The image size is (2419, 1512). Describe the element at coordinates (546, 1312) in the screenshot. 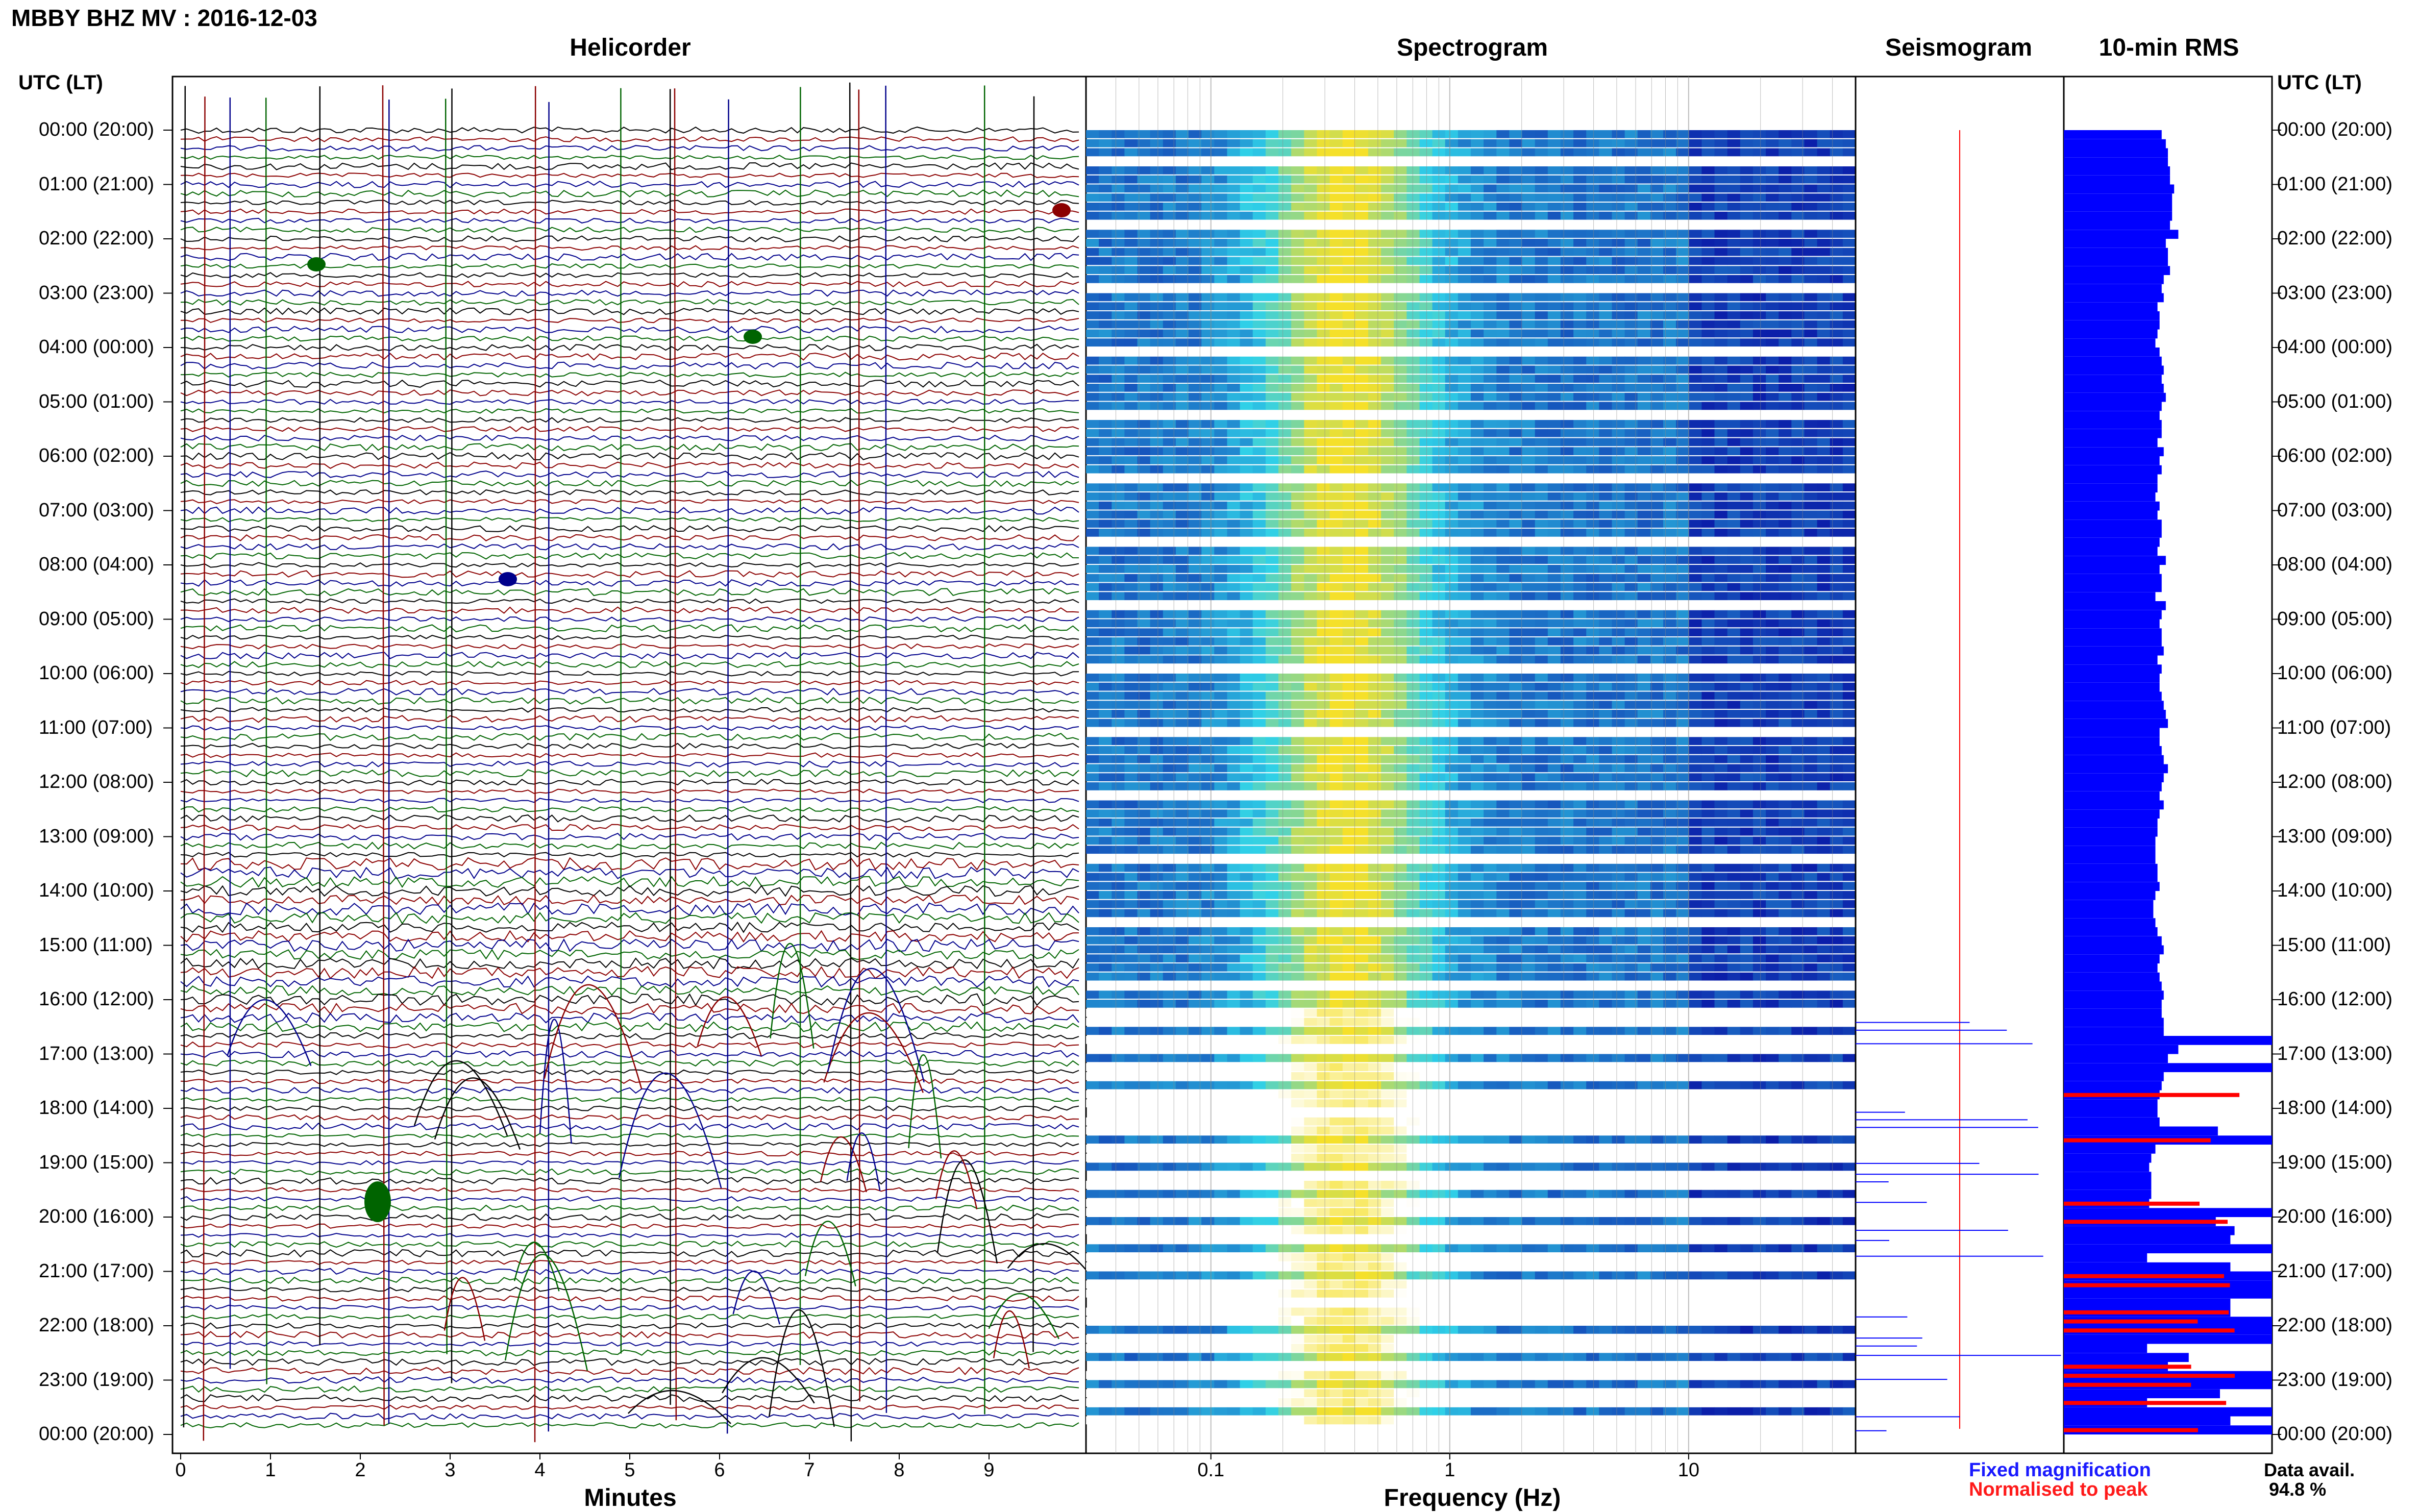

I see `helicorder-long-period-signal` at that location.